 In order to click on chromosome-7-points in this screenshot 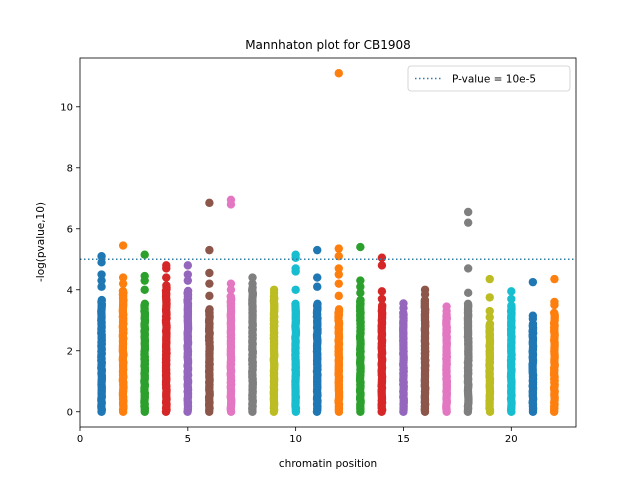, I will do `click(231, 305)`.